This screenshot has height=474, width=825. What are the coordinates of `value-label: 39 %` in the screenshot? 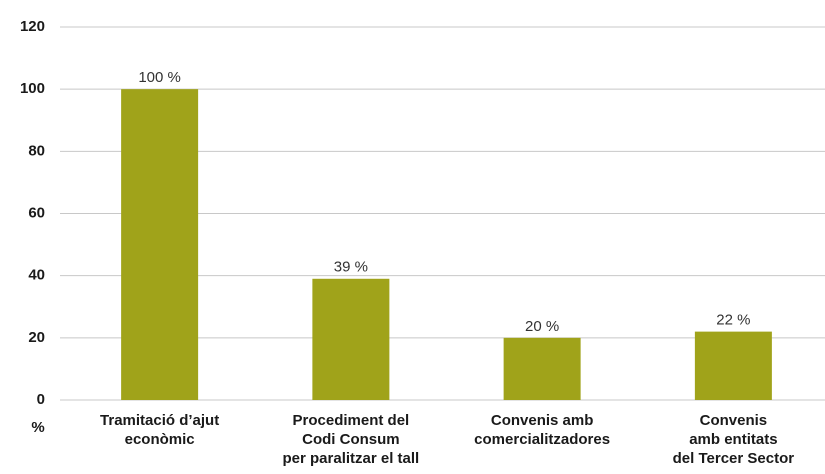 It's located at (351, 267).